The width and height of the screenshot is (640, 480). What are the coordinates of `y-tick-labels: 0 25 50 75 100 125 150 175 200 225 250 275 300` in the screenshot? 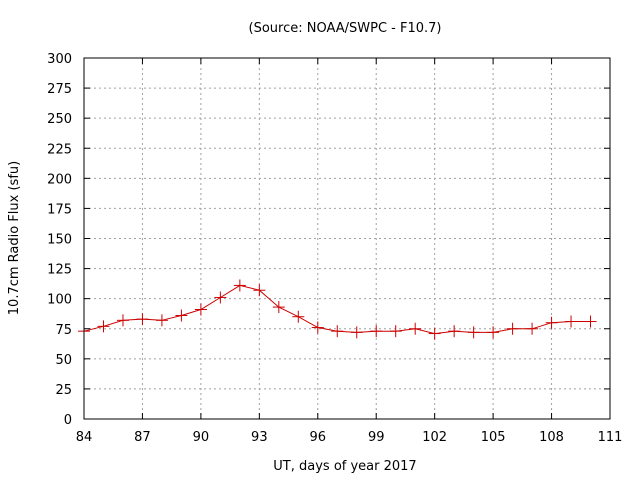 It's located at (59, 240).